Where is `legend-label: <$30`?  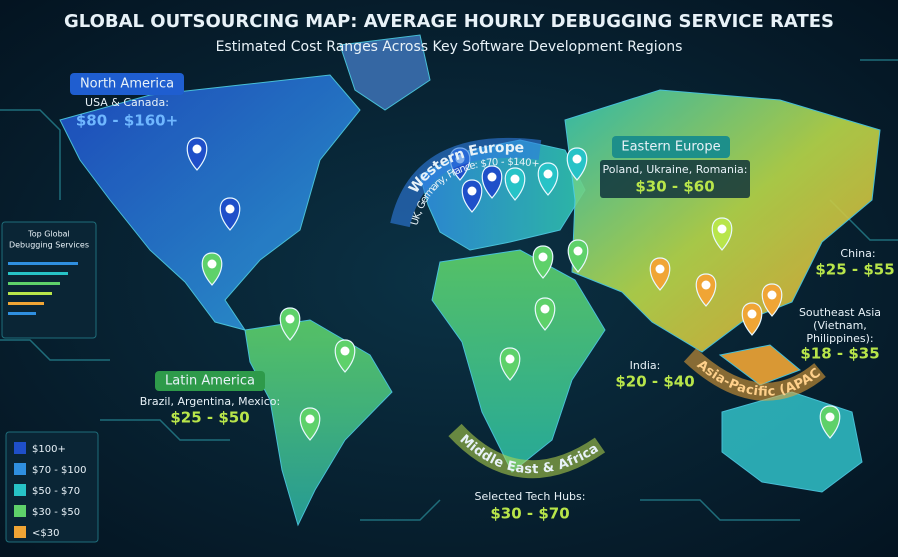 legend-label: <$30 is located at coordinates (45, 533).